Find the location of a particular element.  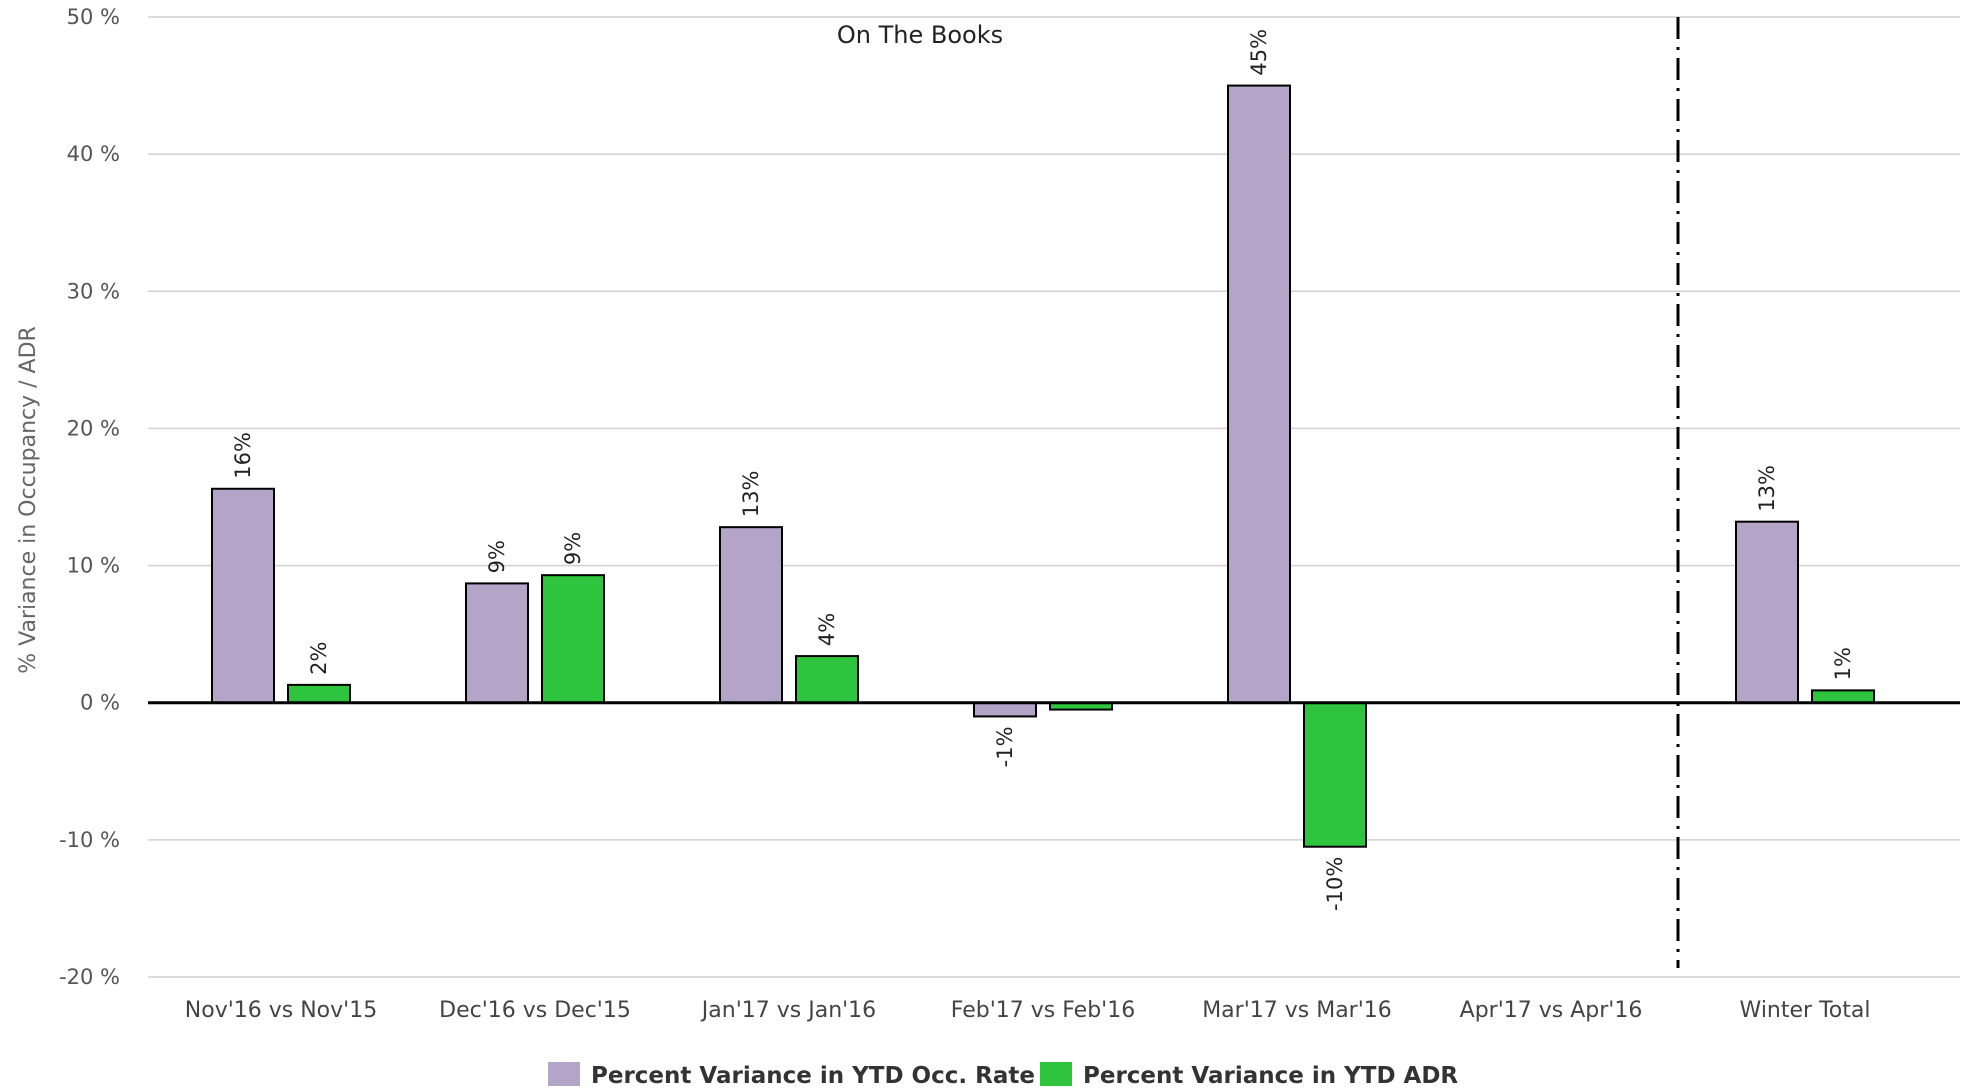

y-tick-label: 10 % is located at coordinates (93, 566).